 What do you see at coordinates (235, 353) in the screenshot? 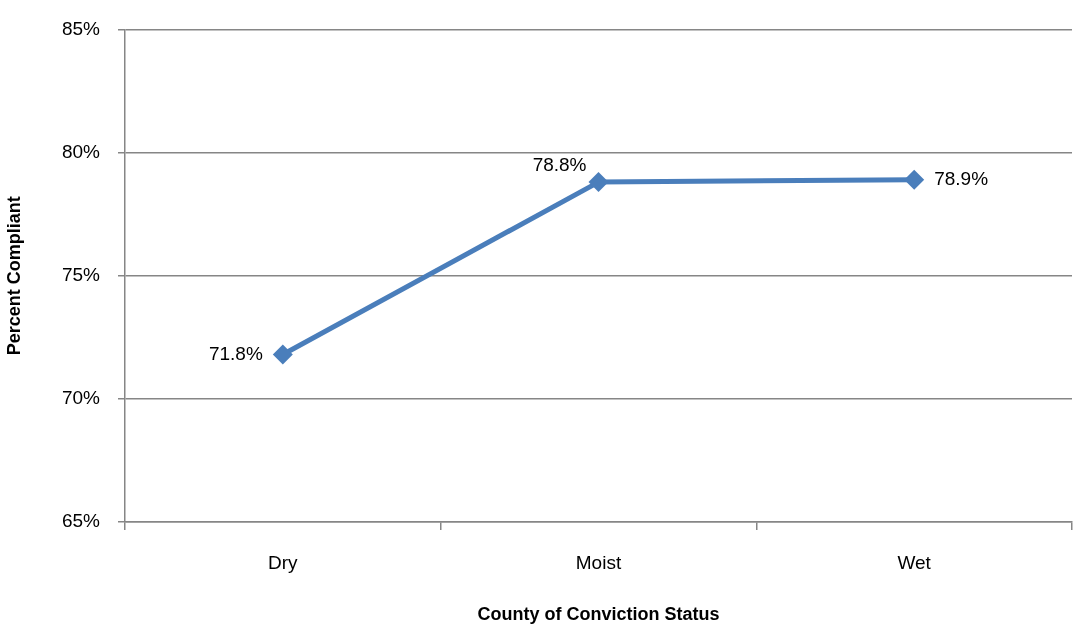
I see `data-label: 71.8%` at bounding box center [235, 353].